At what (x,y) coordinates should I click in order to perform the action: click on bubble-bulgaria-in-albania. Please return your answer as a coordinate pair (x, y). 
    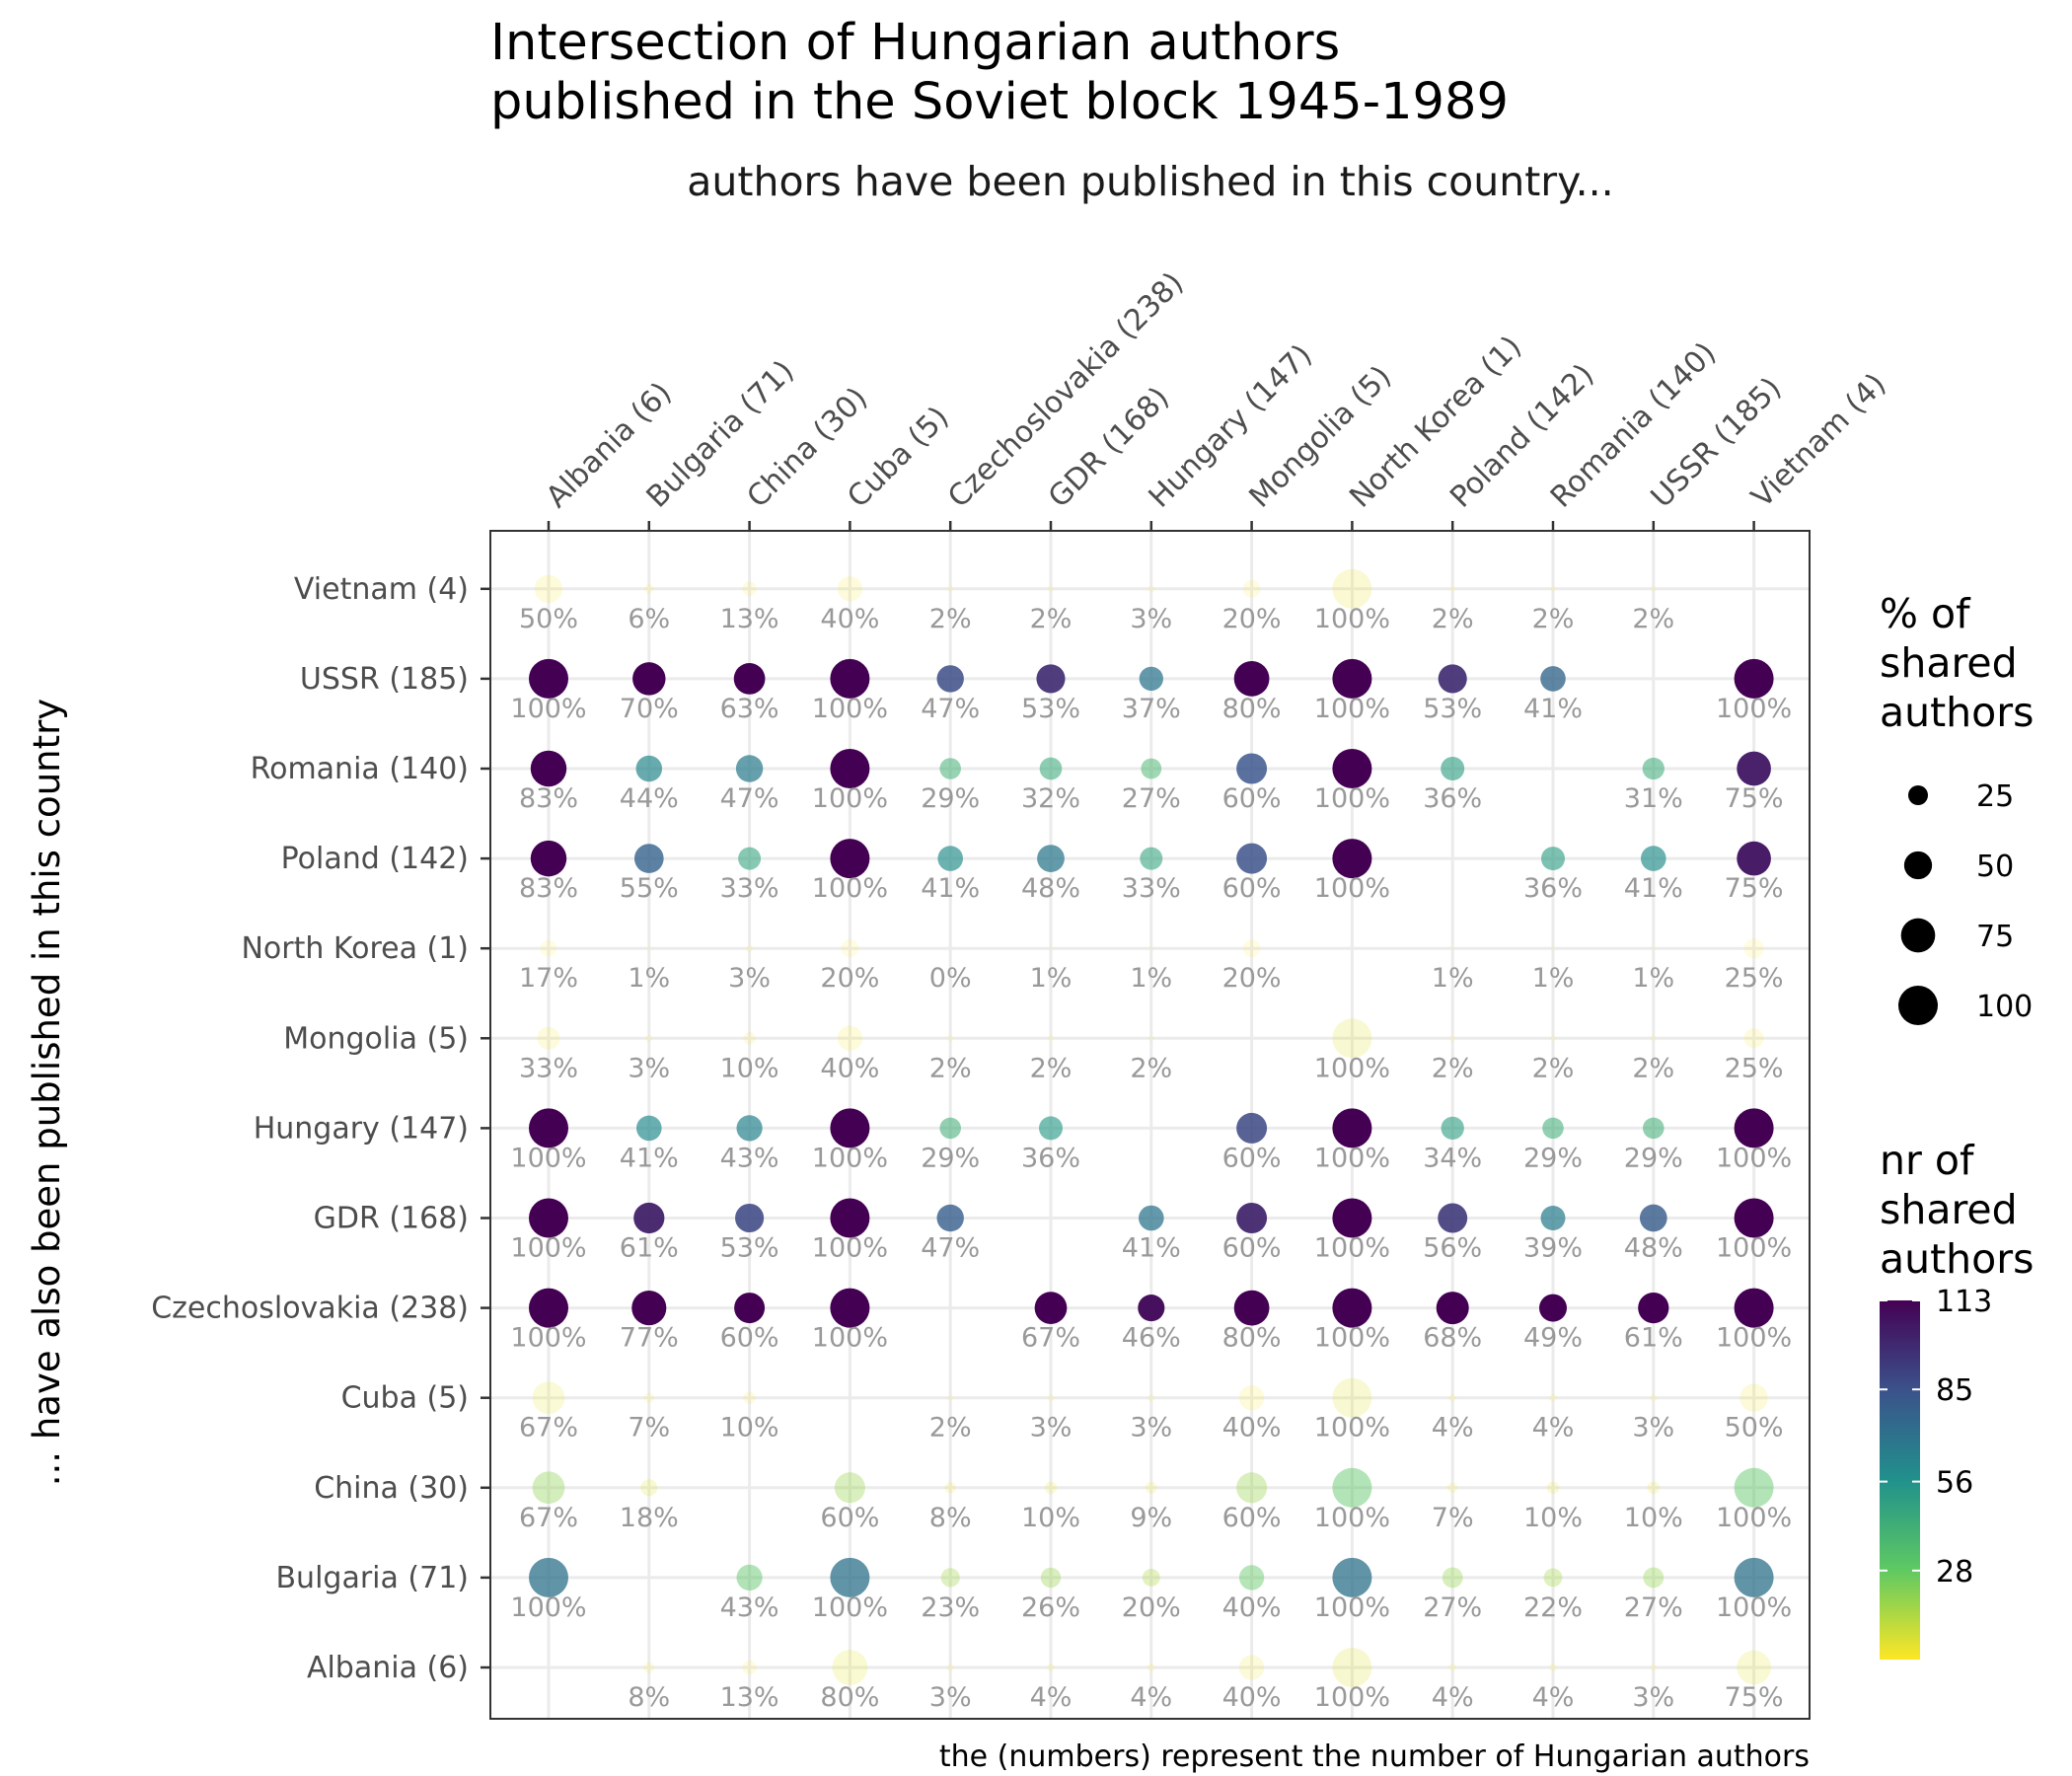
    Looking at the image, I should click on (548, 1577).